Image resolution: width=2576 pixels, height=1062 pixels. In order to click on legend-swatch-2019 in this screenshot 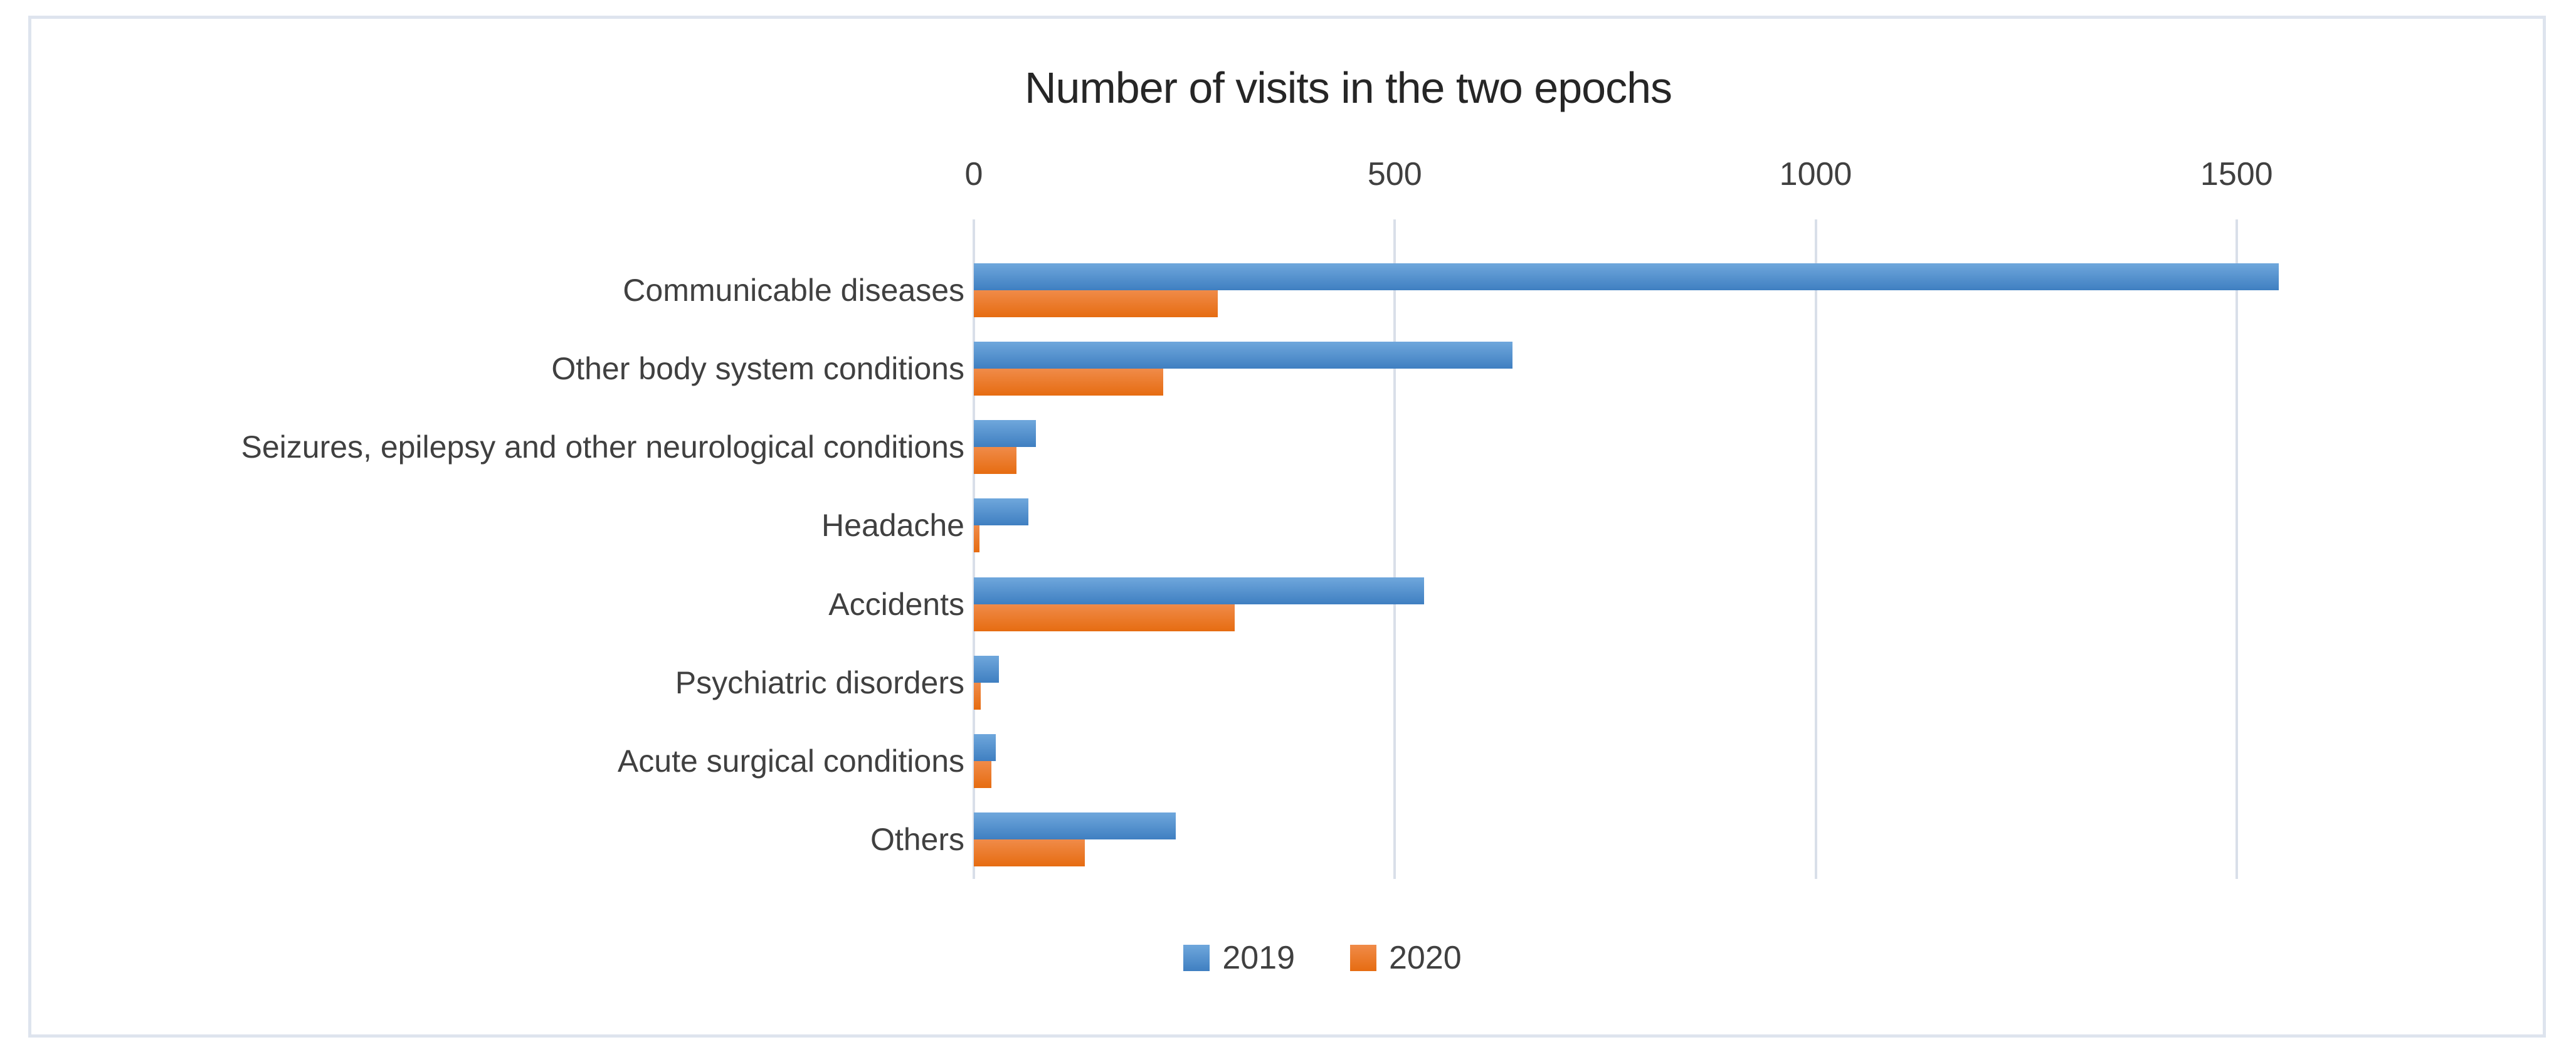, I will do `click(1196, 958)`.